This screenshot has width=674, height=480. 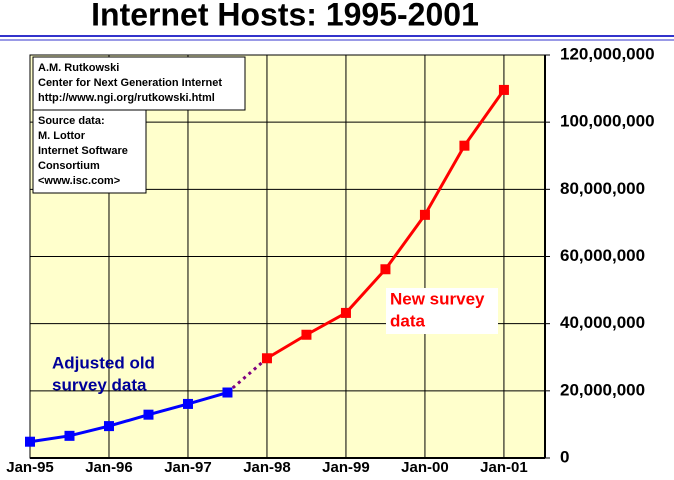 I want to click on y-tick-label: 0, so click(x=564, y=456).